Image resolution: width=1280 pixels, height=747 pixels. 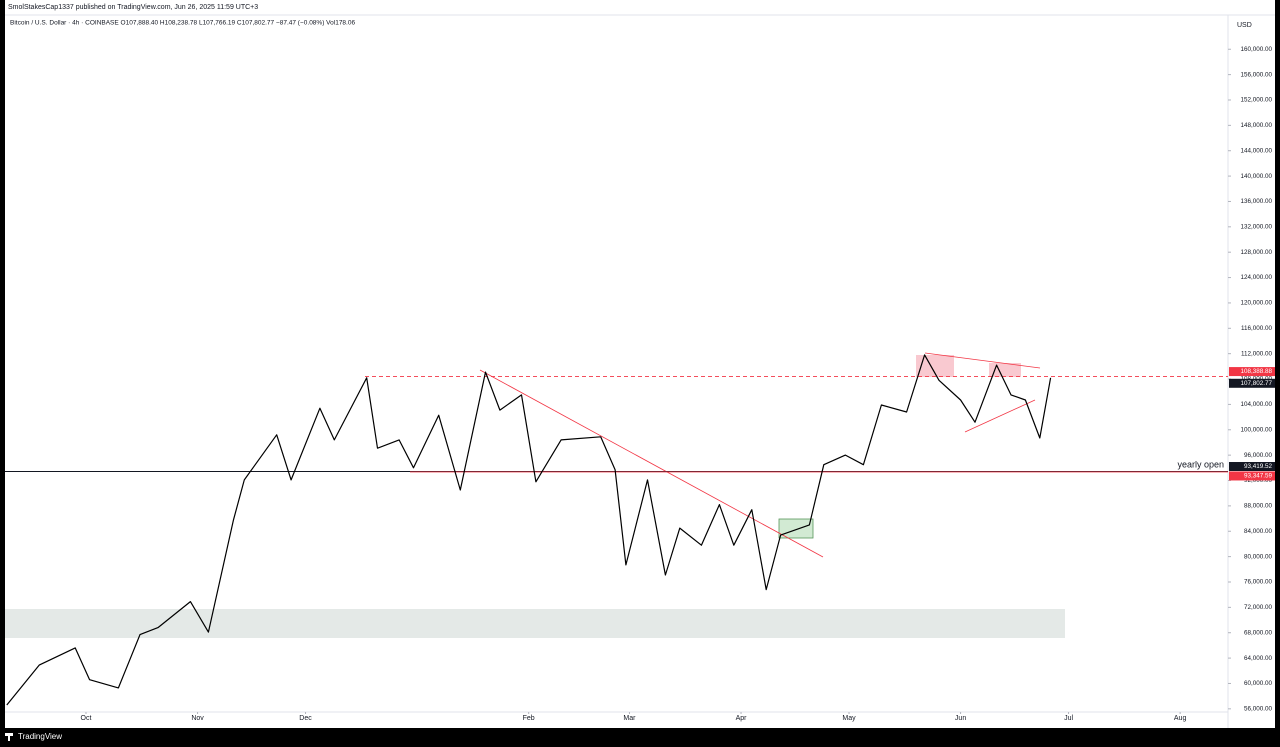 What do you see at coordinates (1256, 49) in the screenshot?
I see `y-tick-label: 160,000.00` at bounding box center [1256, 49].